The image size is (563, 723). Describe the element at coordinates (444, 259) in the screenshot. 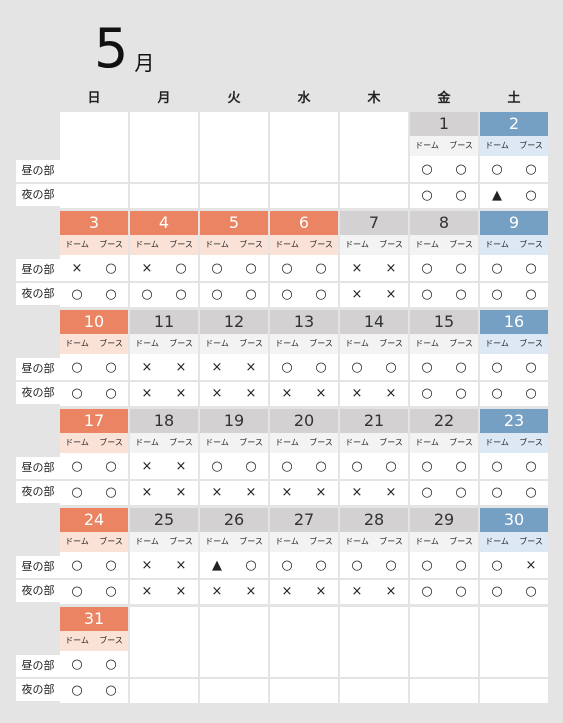

I see `calendar-day: 8 ドーム ブース ○ ○ ○ ○` at that location.